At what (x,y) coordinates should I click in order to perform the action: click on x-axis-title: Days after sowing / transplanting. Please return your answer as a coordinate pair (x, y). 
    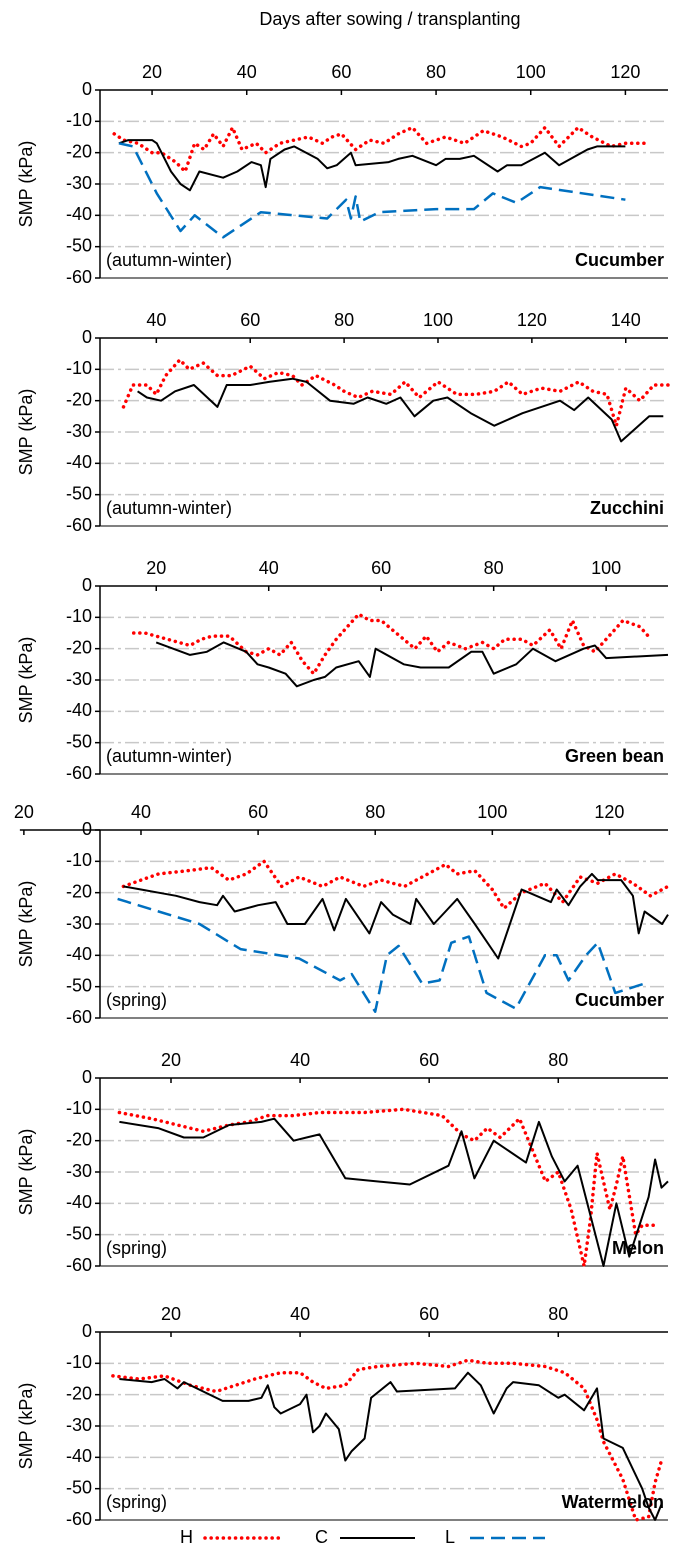
    Looking at the image, I should click on (389, 19).